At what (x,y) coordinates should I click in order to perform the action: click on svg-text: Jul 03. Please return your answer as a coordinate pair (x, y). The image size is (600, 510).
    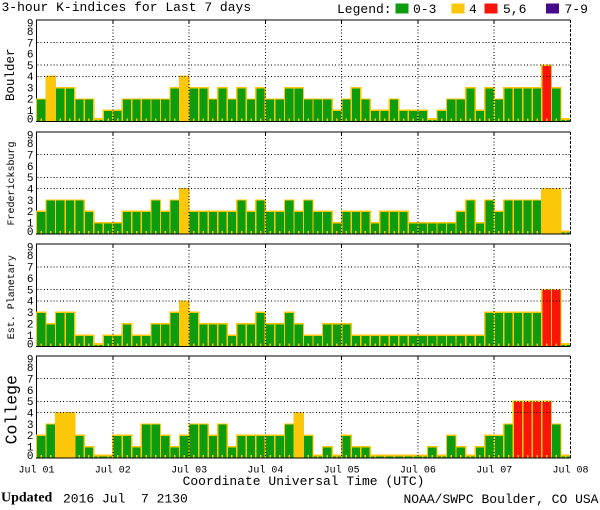
    Looking at the image, I should click on (189, 471).